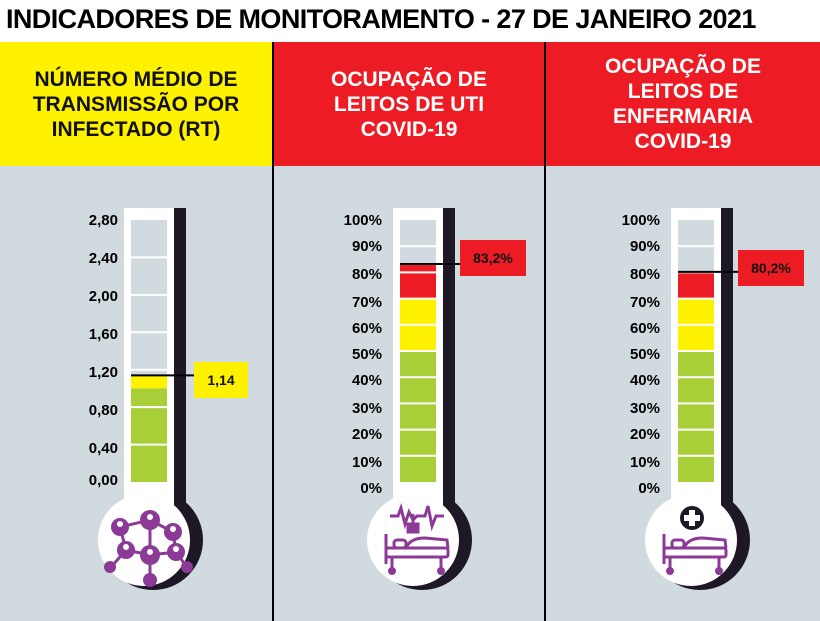 The width and height of the screenshot is (820, 621). Describe the element at coordinates (695, 551) in the screenshot. I see `ward-bed-icon` at that location.